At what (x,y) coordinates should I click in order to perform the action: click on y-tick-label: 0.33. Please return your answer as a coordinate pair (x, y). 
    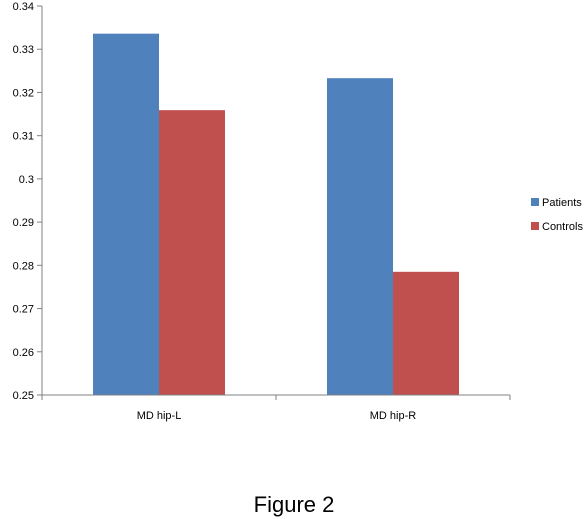
    Looking at the image, I should click on (23, 50).